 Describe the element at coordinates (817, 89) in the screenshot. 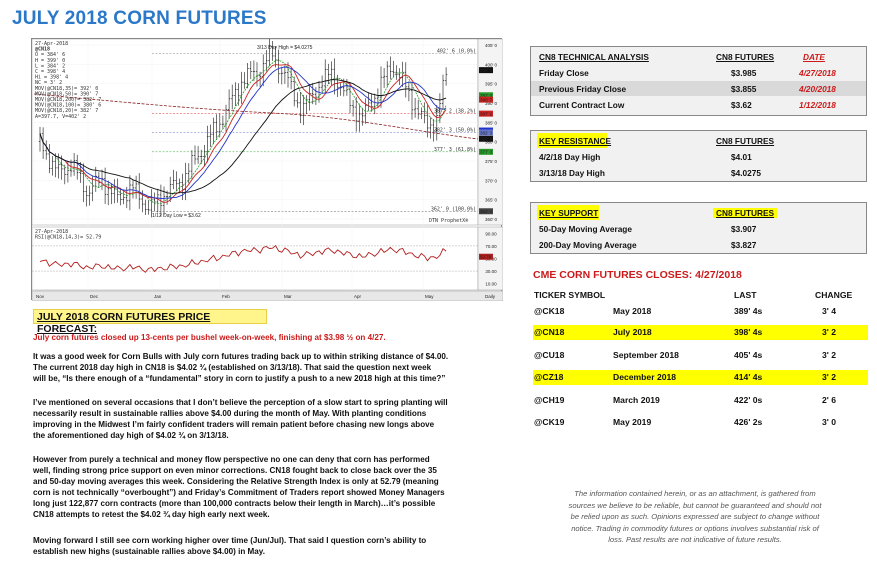

I see `row-date: 4/20/2018` at that location.